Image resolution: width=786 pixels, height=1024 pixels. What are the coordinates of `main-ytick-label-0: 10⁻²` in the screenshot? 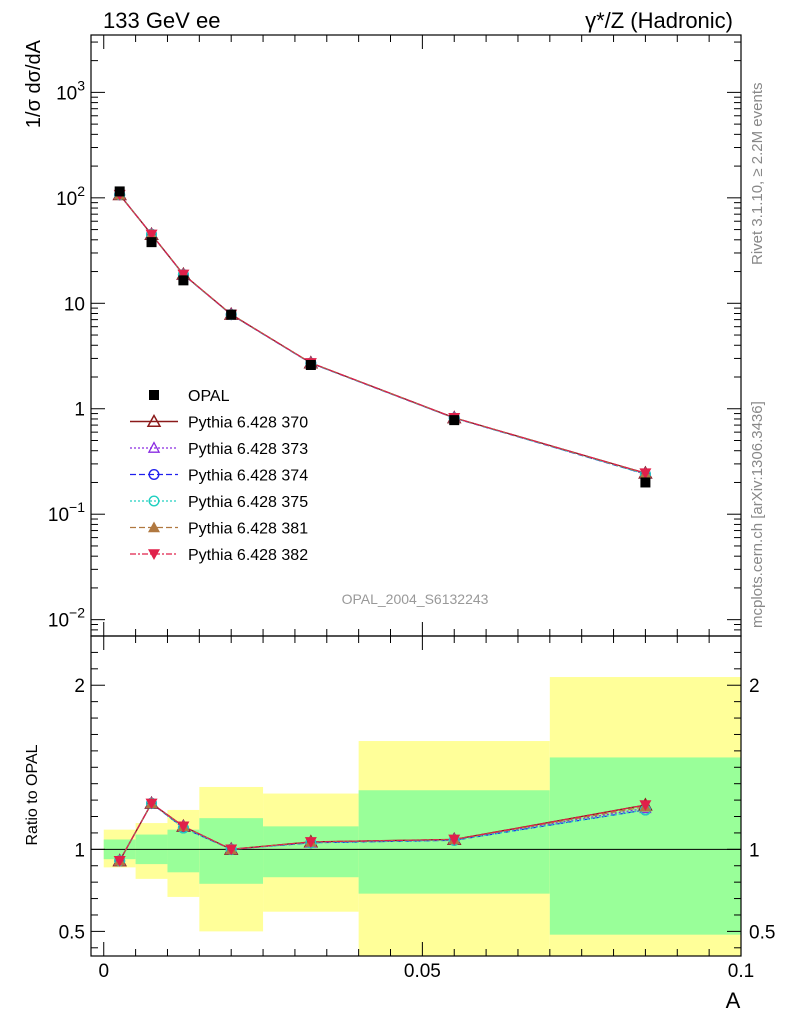 It's located at (66, 618).